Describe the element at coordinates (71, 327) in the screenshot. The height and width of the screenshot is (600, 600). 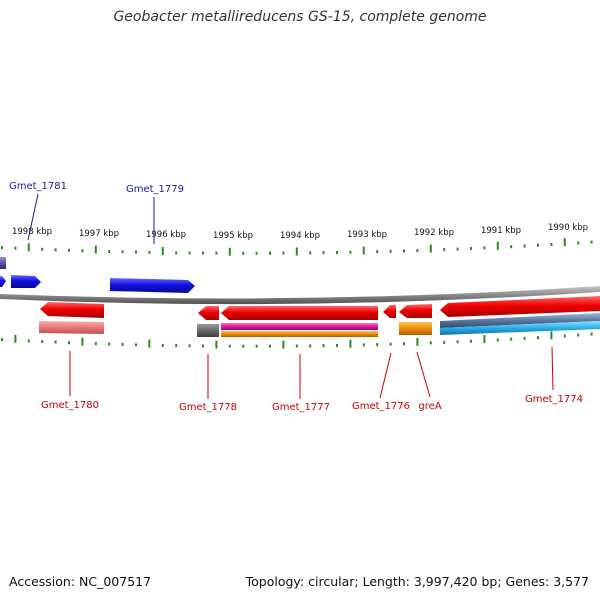
I see `feature-light-red` at that location.